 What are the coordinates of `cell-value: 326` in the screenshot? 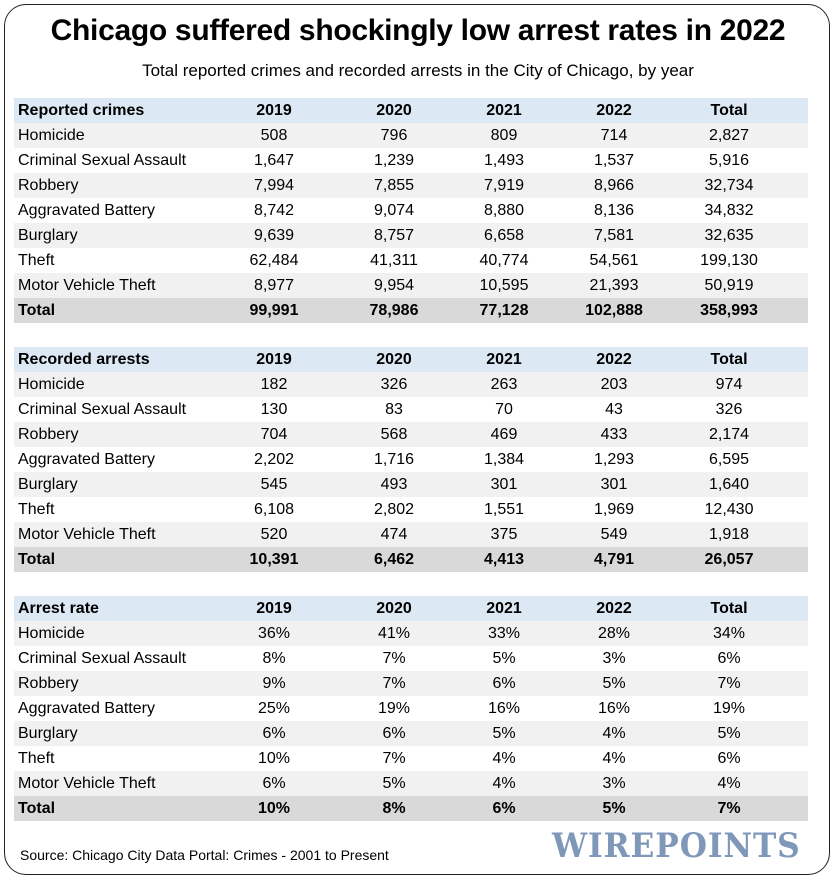 It's located at (394, 384).